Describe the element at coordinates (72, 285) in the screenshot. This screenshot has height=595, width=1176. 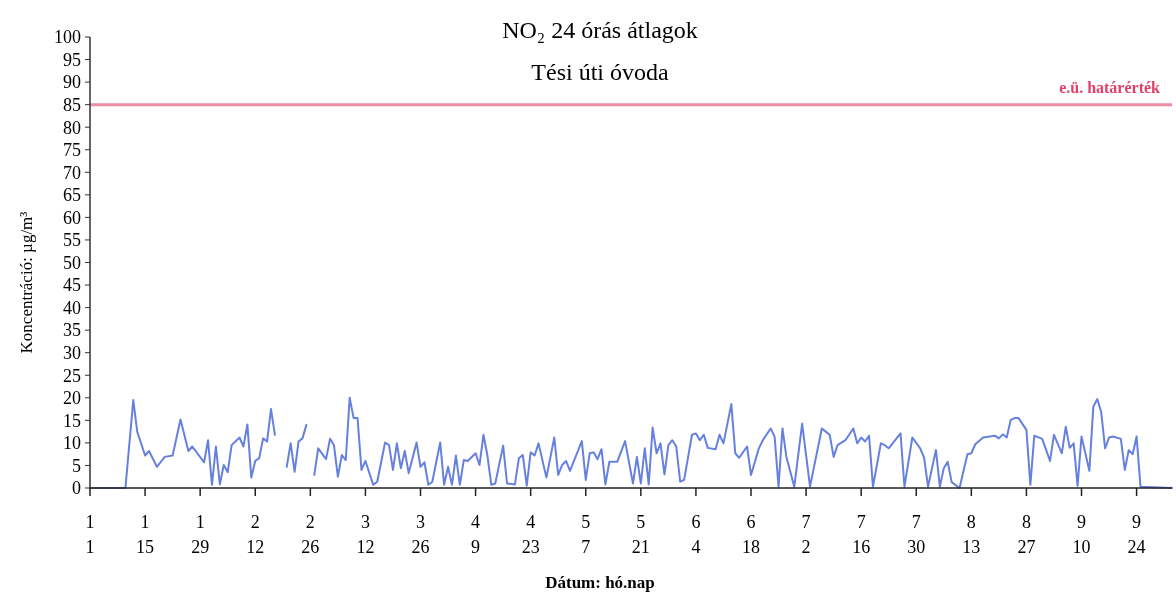
I see `y-tick-label: 45` at that location.